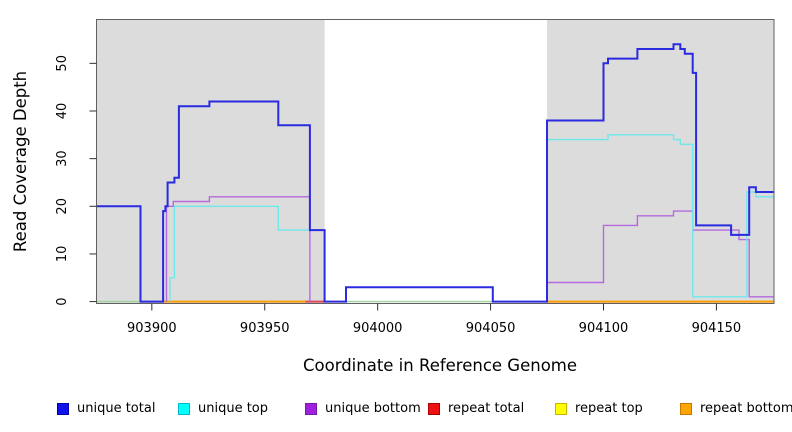  I want to click on legend-label: repeat top, so click(609, 408).